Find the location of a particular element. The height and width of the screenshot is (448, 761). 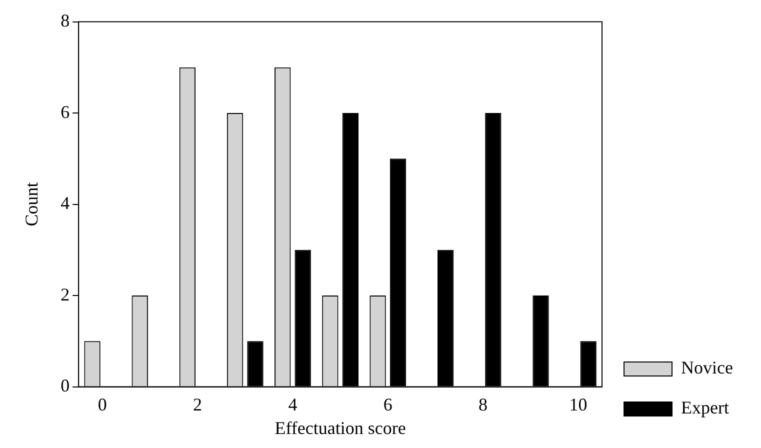

x-tick-label: 6 is located at coordinates (387, 404).